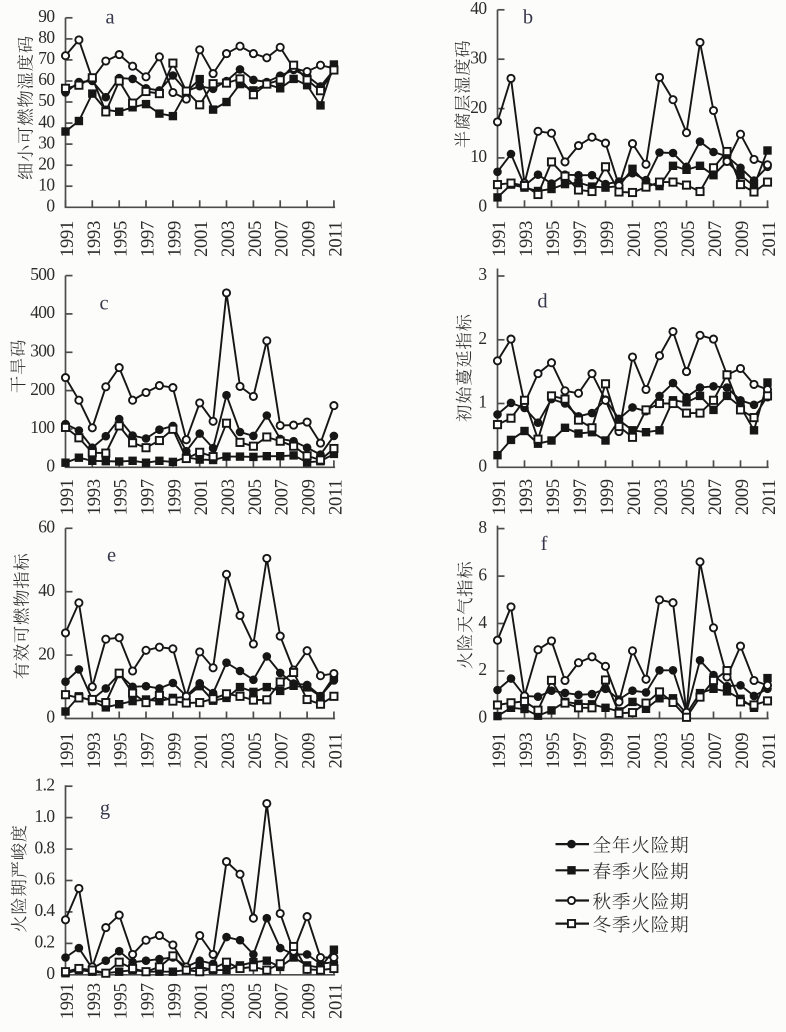 The image size is (786, 1032). I want to click on svg-text: 300, so click(42, 351).